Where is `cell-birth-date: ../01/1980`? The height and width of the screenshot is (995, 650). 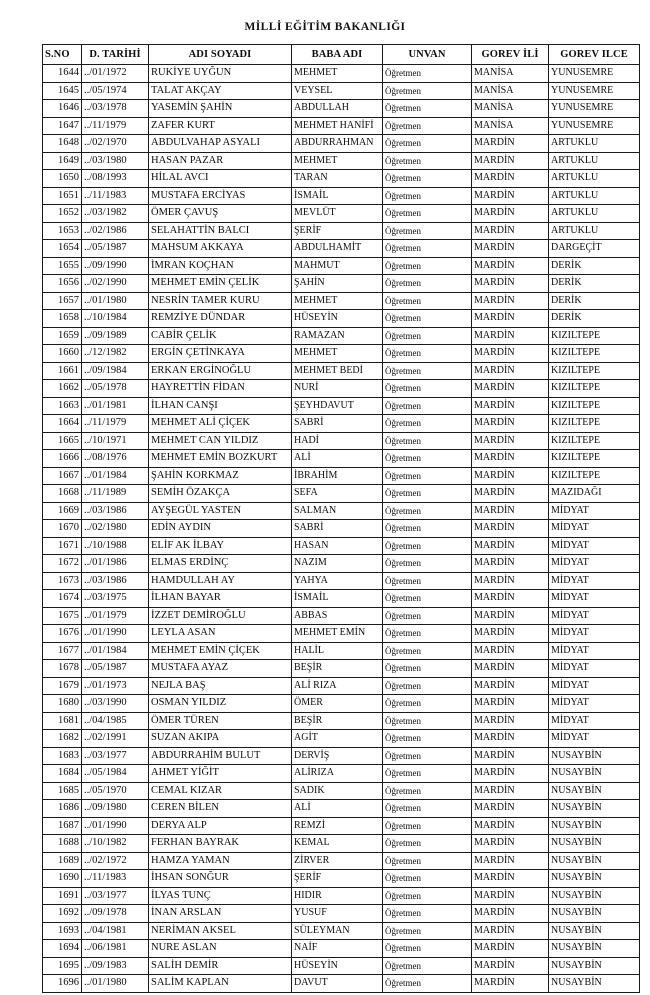
cell-birth-date: ../01/1980 is located at coordinates (115, 300).